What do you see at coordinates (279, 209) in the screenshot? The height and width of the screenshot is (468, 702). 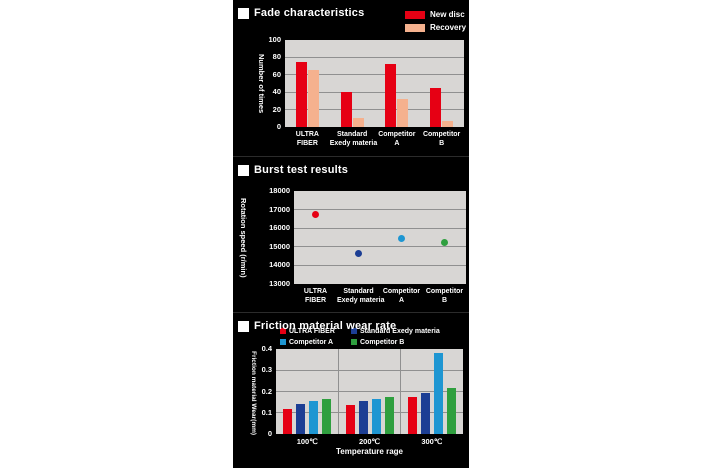 I see `y-tick-label: 17000` at bounding box center [279, 209].